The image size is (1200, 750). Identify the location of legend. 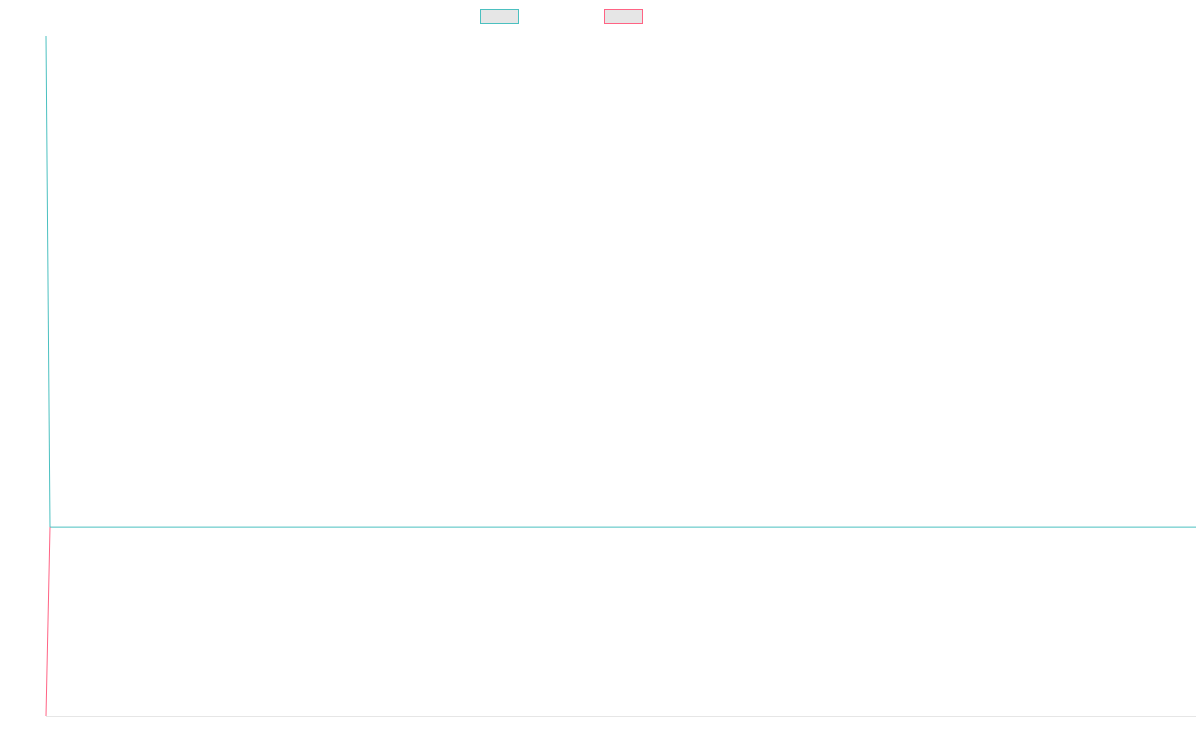
(562, 18).